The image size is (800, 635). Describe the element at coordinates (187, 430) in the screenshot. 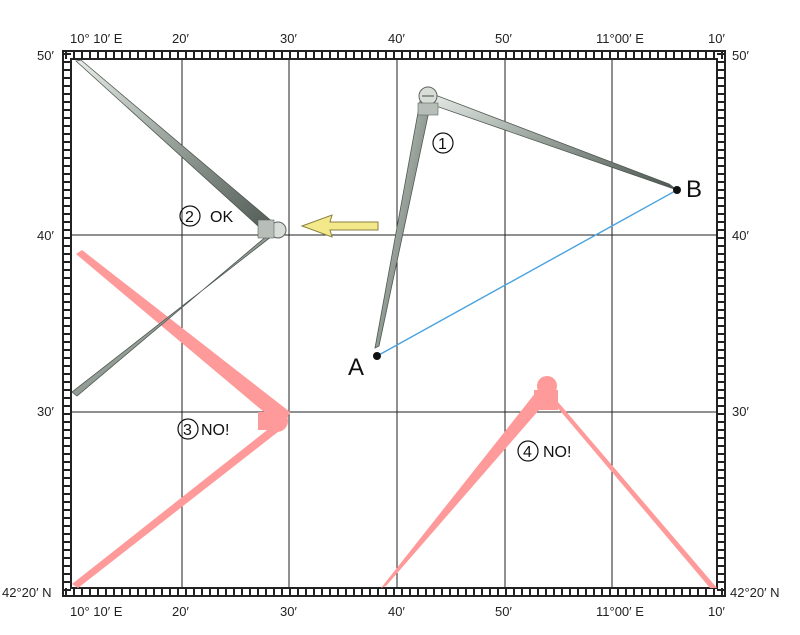

I see `annotation-number: 3` at that location.